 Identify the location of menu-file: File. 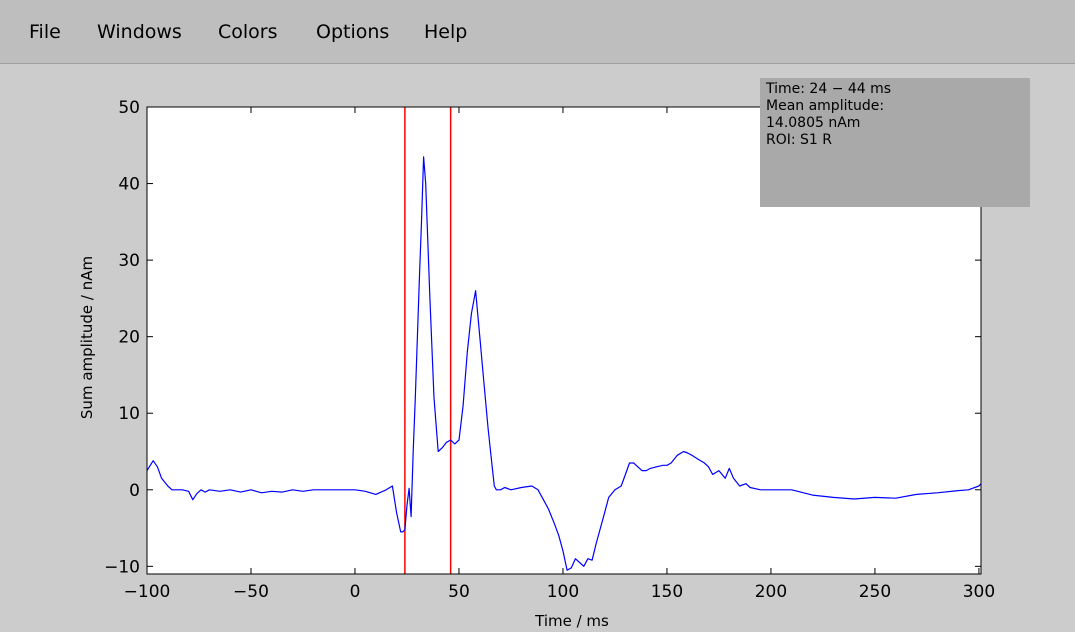
(45, 32).